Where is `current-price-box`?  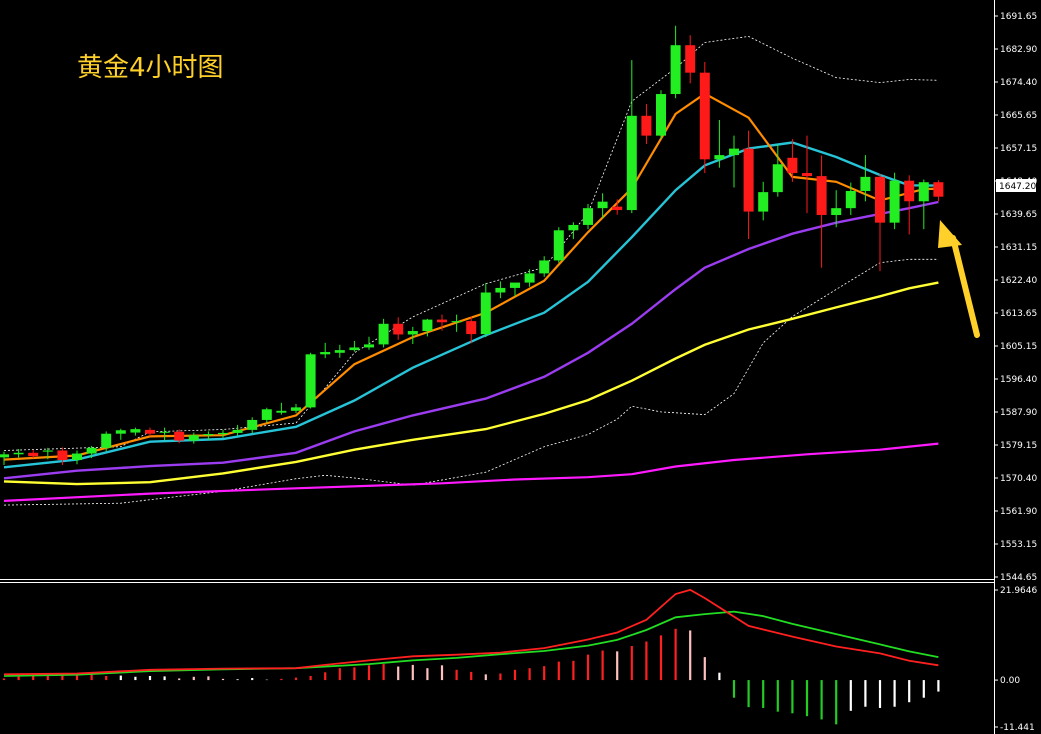
current-price-box is located at coordinates (1016, 185).